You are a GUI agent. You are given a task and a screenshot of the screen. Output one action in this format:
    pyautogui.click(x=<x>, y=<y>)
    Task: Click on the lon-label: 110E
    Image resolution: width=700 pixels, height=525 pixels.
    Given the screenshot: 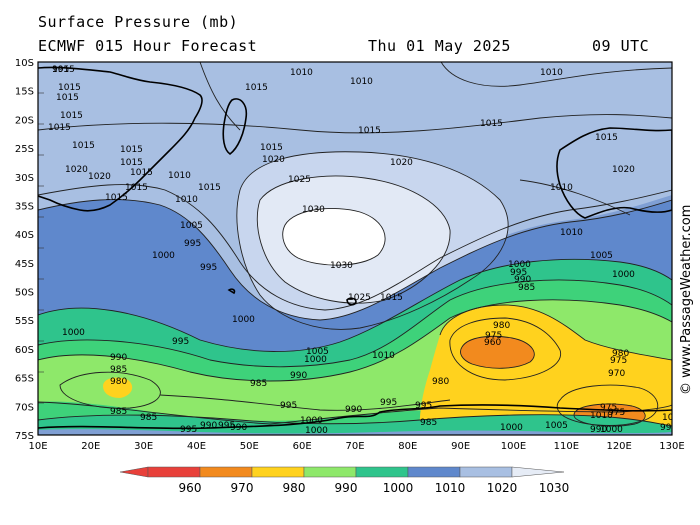 What is the action you would take?
    pyautogui.click(x=566, y=446)
    